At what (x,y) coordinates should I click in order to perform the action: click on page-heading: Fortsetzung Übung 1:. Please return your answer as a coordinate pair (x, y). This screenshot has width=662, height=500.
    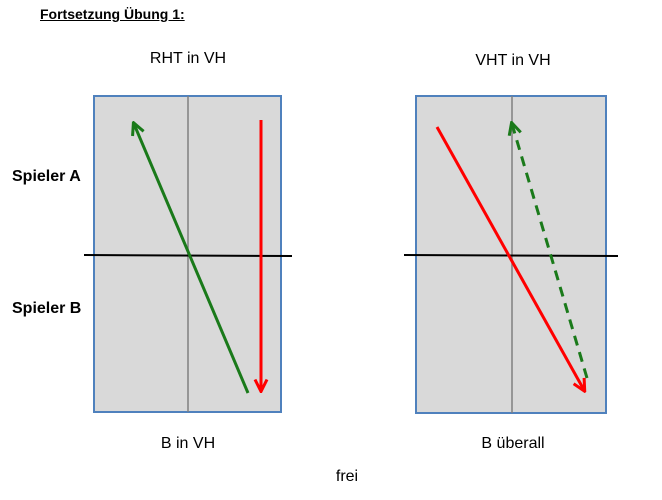
    Looking at the image, I should click on (112, 14).